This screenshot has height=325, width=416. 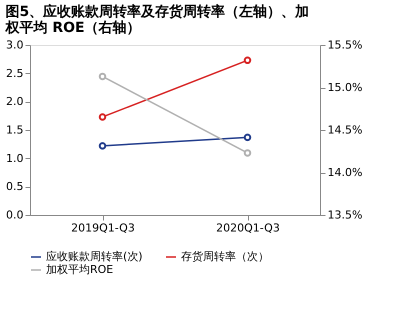 I want to click on y-tick-label: 2.5, so click(x=15, y=73).